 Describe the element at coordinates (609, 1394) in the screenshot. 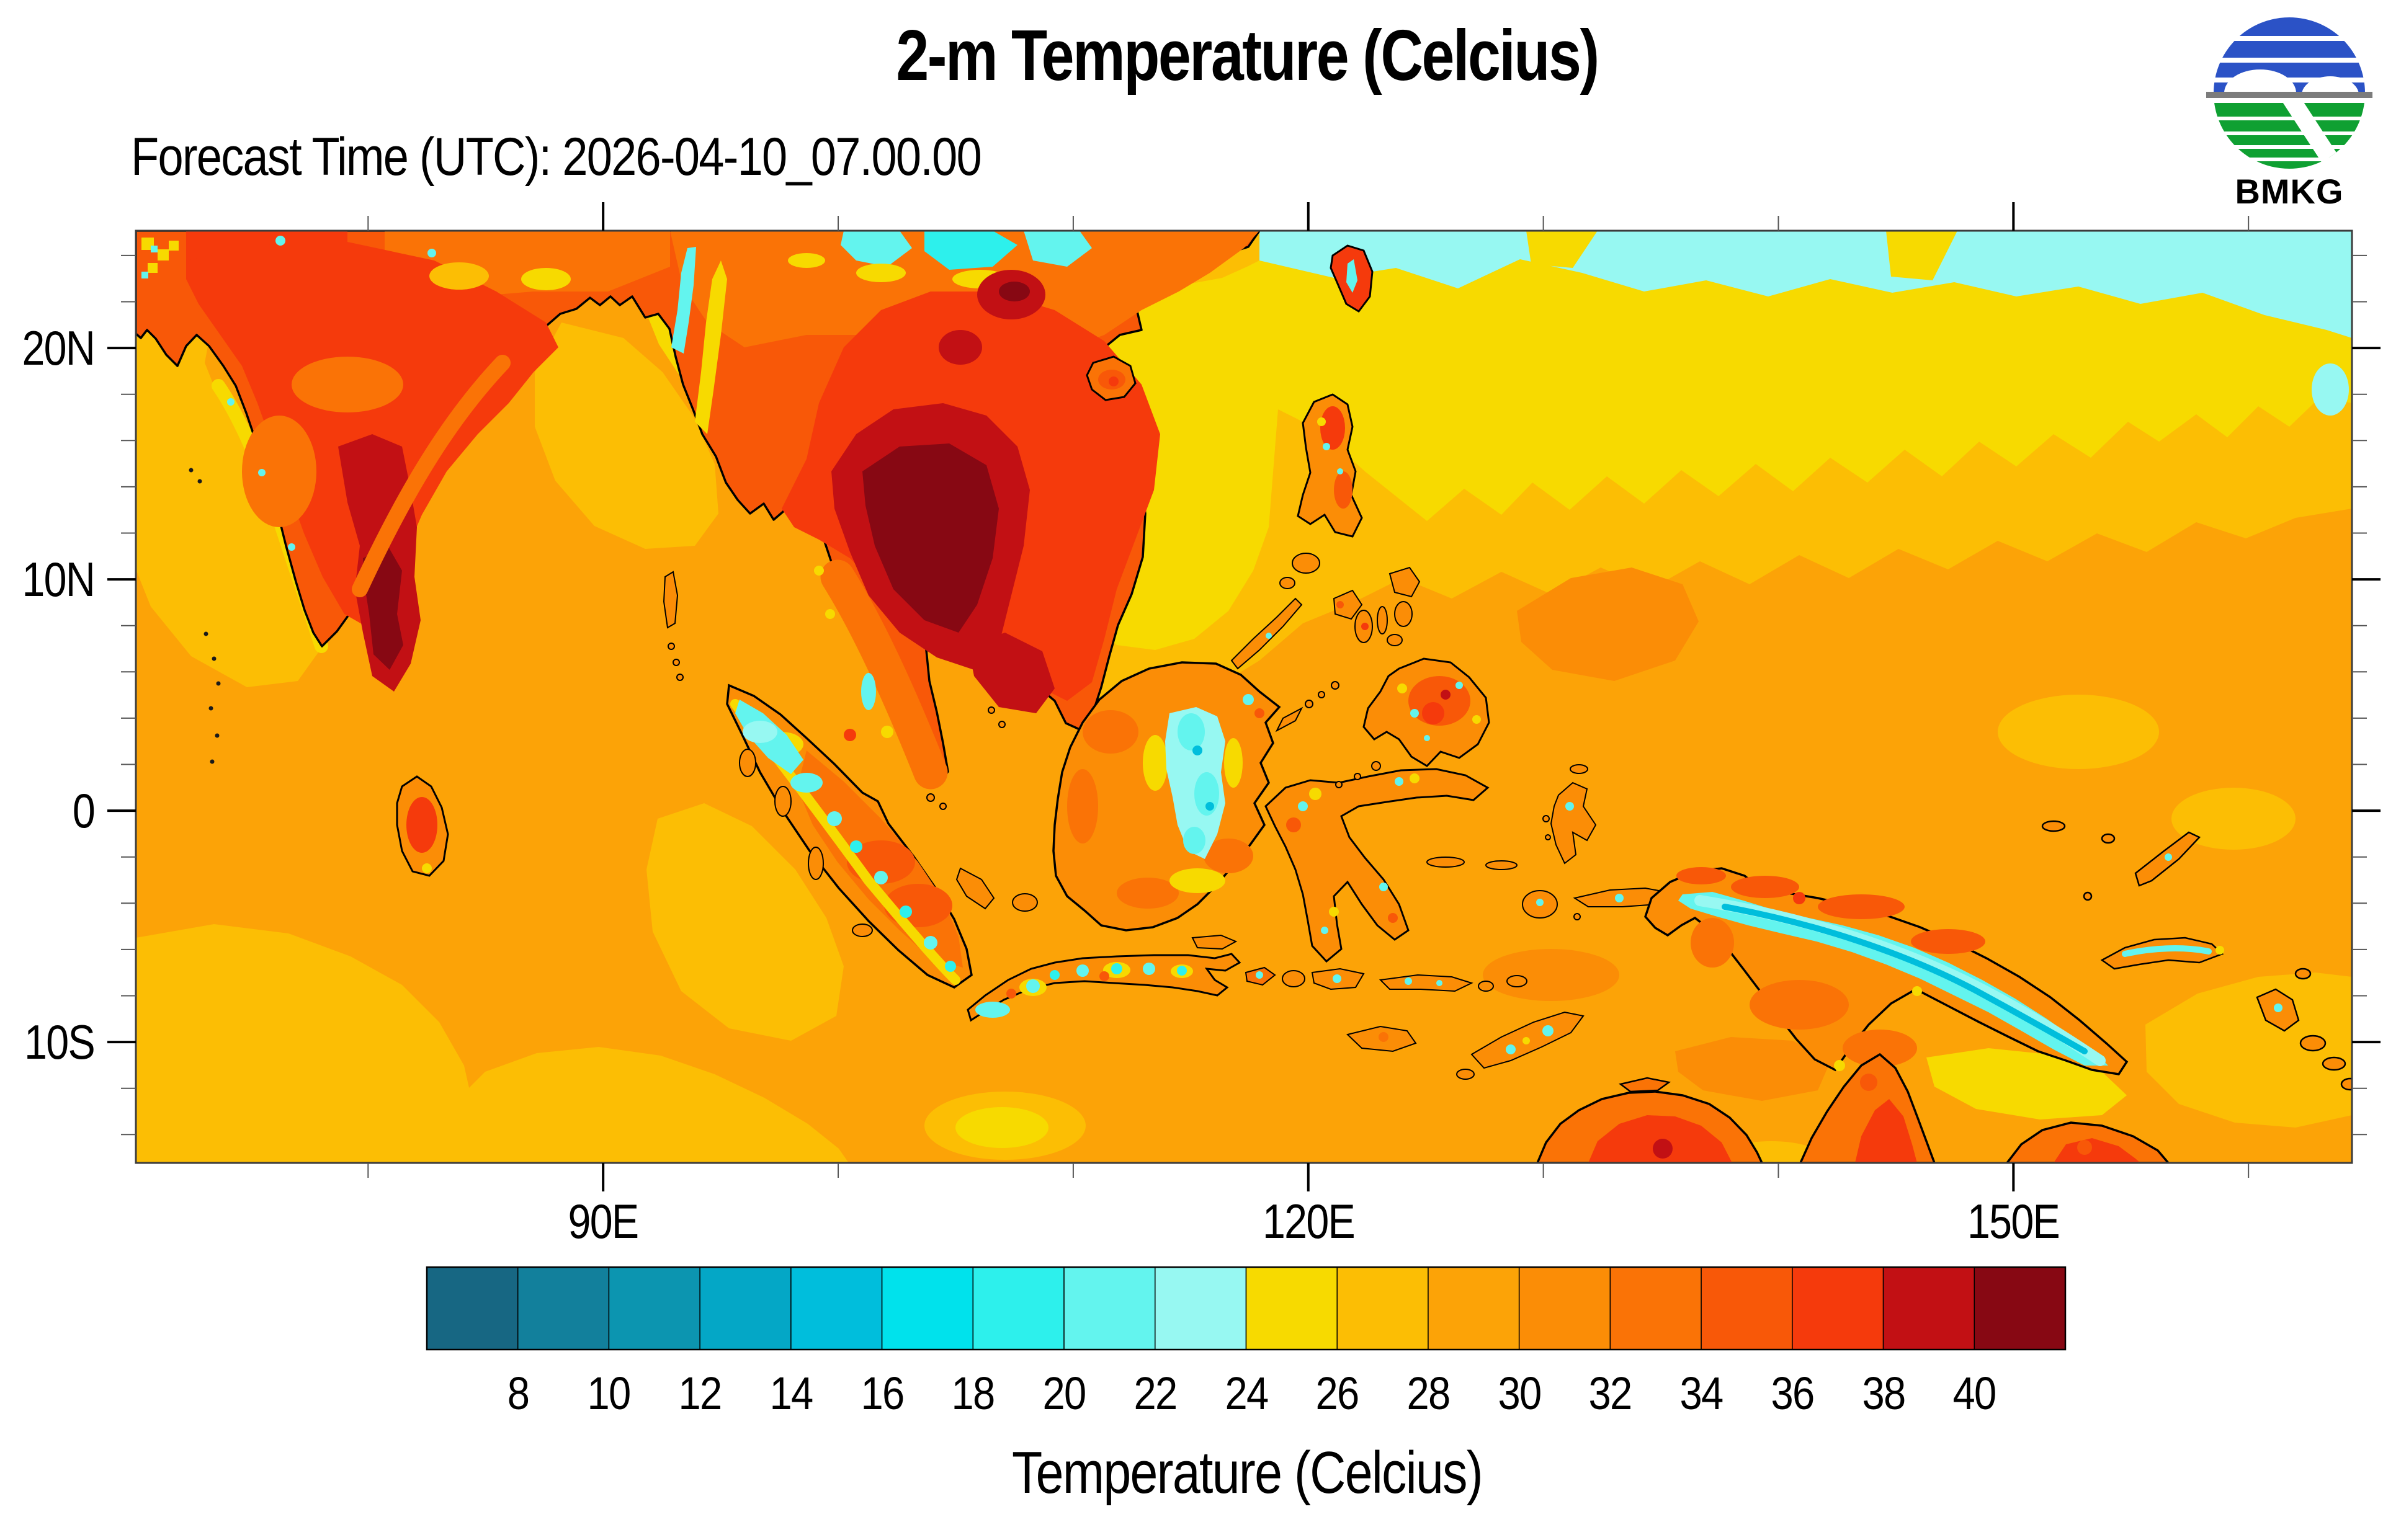

I see `colorbar-tick-label-10: 10` at that location.